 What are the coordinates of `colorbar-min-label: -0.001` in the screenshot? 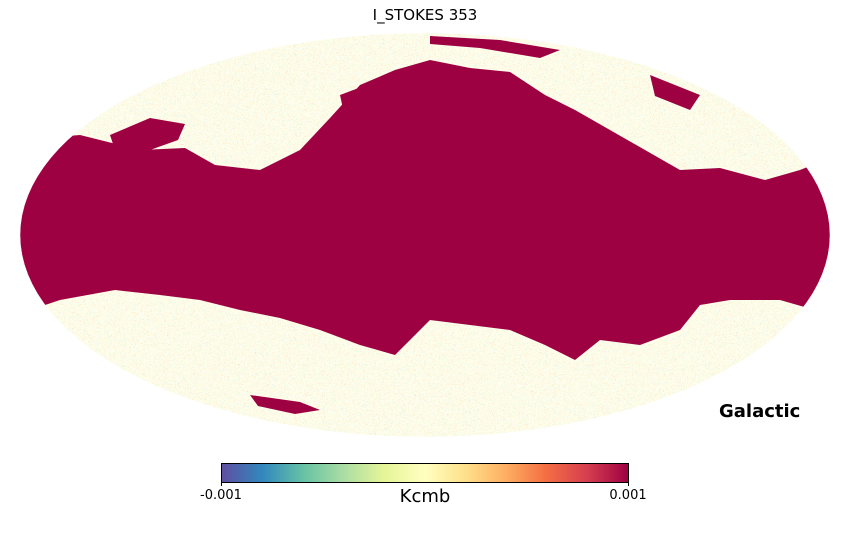 It's located at (221, 495).